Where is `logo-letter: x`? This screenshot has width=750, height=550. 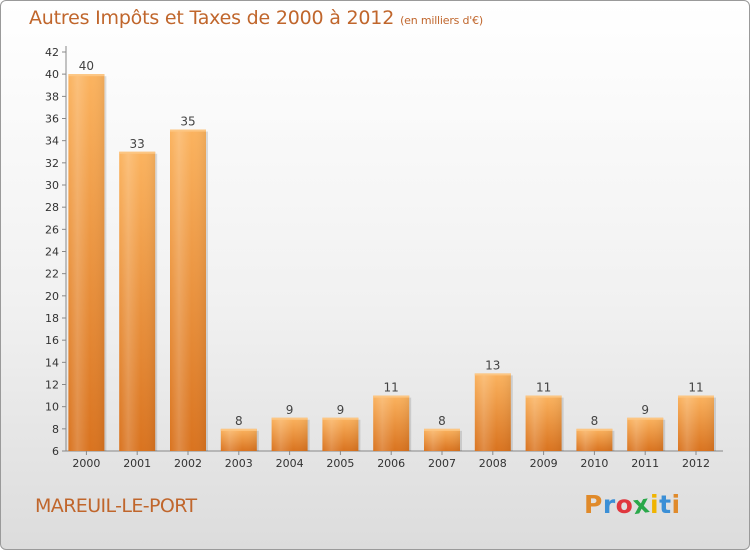 logo-letter: x is located at coordinates (641, 504).